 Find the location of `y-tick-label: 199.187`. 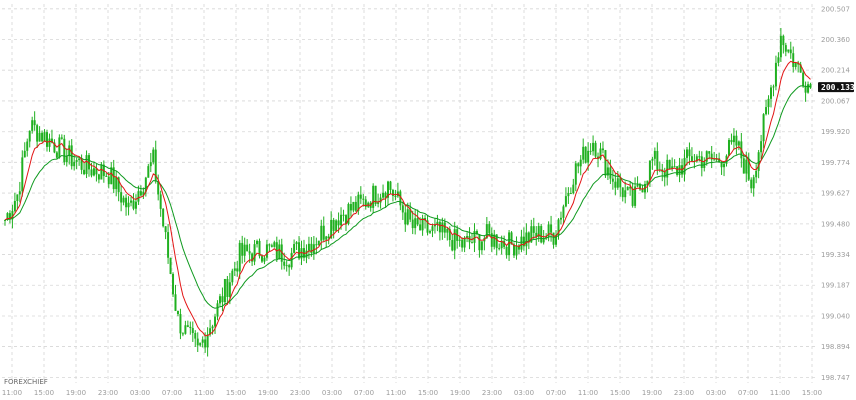

y-tick-label: 199.187 is located at coordinates (835, 286).